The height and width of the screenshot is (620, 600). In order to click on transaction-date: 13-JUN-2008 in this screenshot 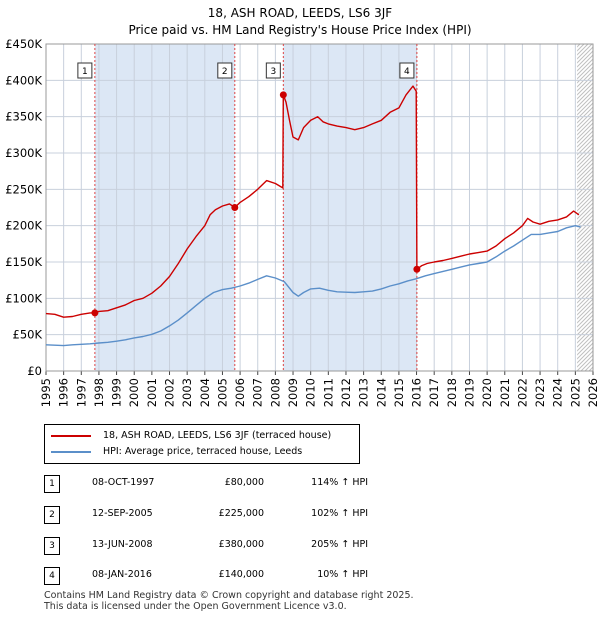, I will do `click(122, 544)`.